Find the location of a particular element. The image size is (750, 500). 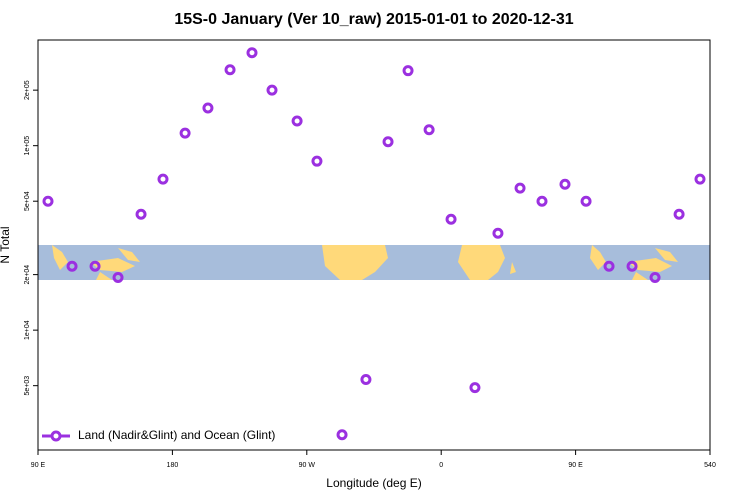

y-tick-label: 2e+04 is located at coordinates (27, 275).